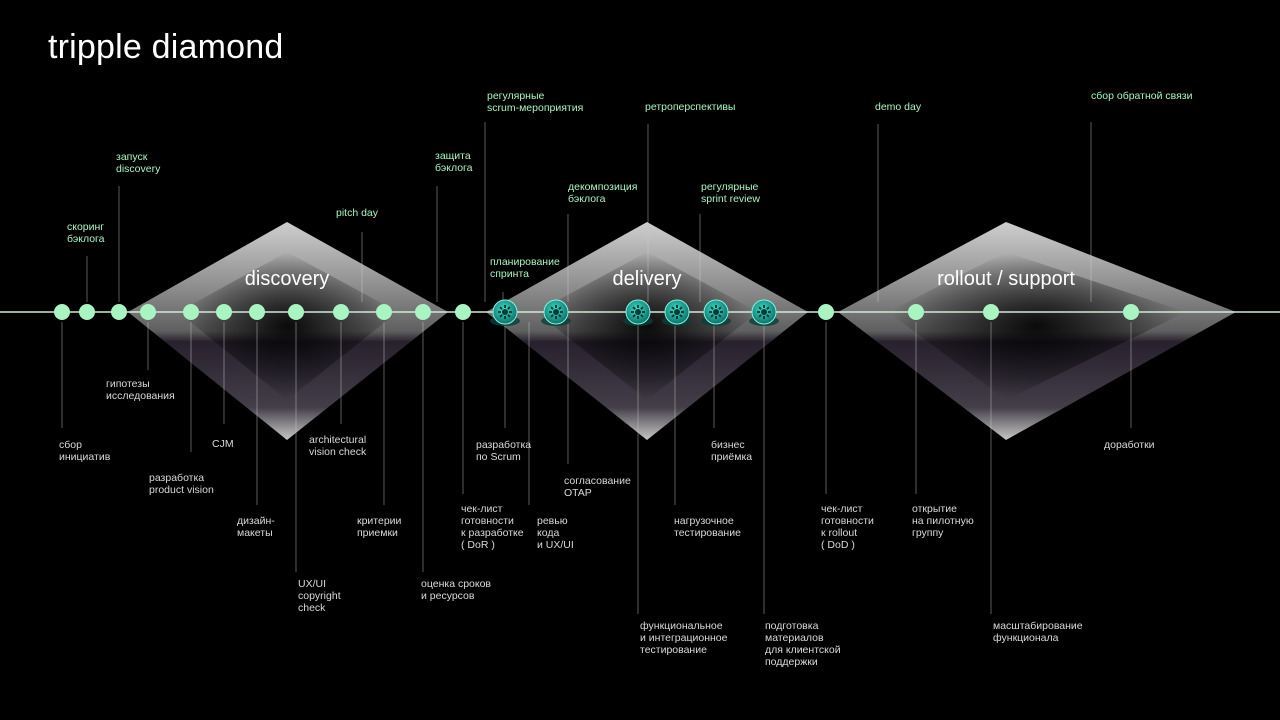 The image size is (1280, 720). What do you see at coordinates (319, 596) in the screenshot?
I see `activity-label: UX/UI copyright check` at bounding box center [319, 596].